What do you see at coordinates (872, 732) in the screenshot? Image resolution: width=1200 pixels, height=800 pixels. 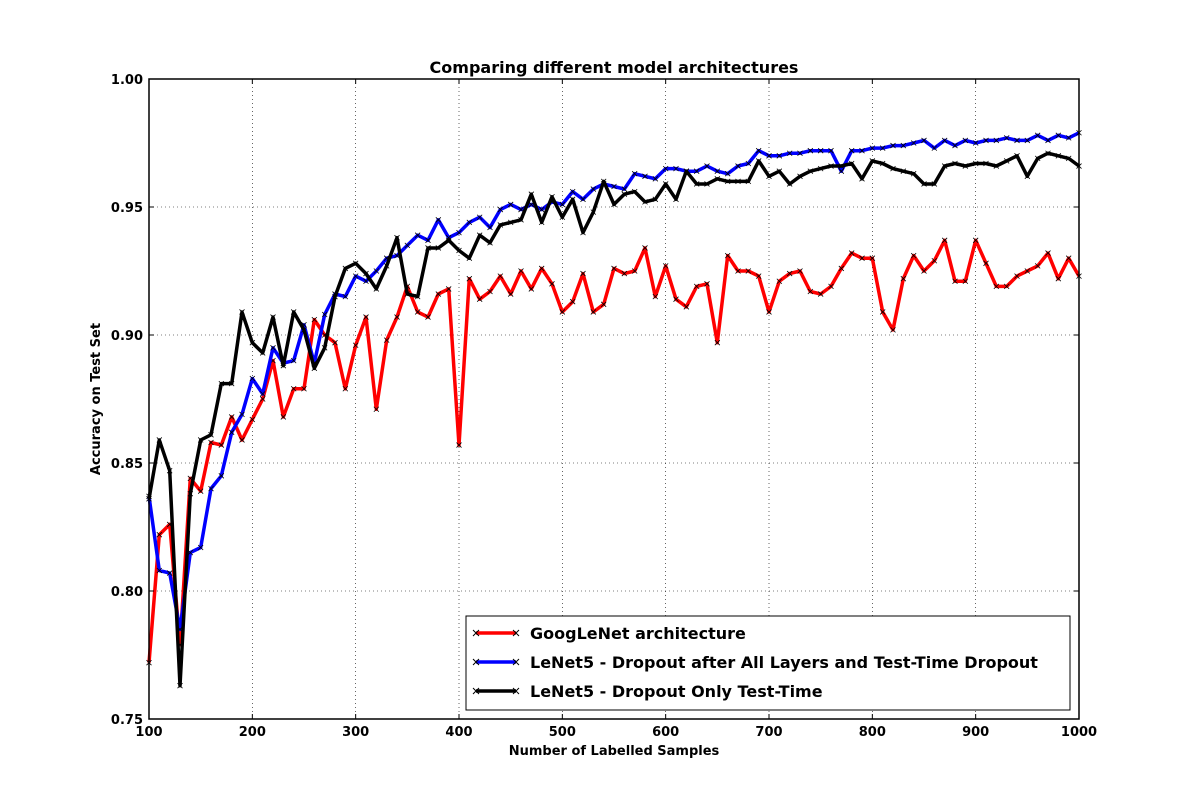 I see `x-tick-label: 800` at bounding box center [872, 732].